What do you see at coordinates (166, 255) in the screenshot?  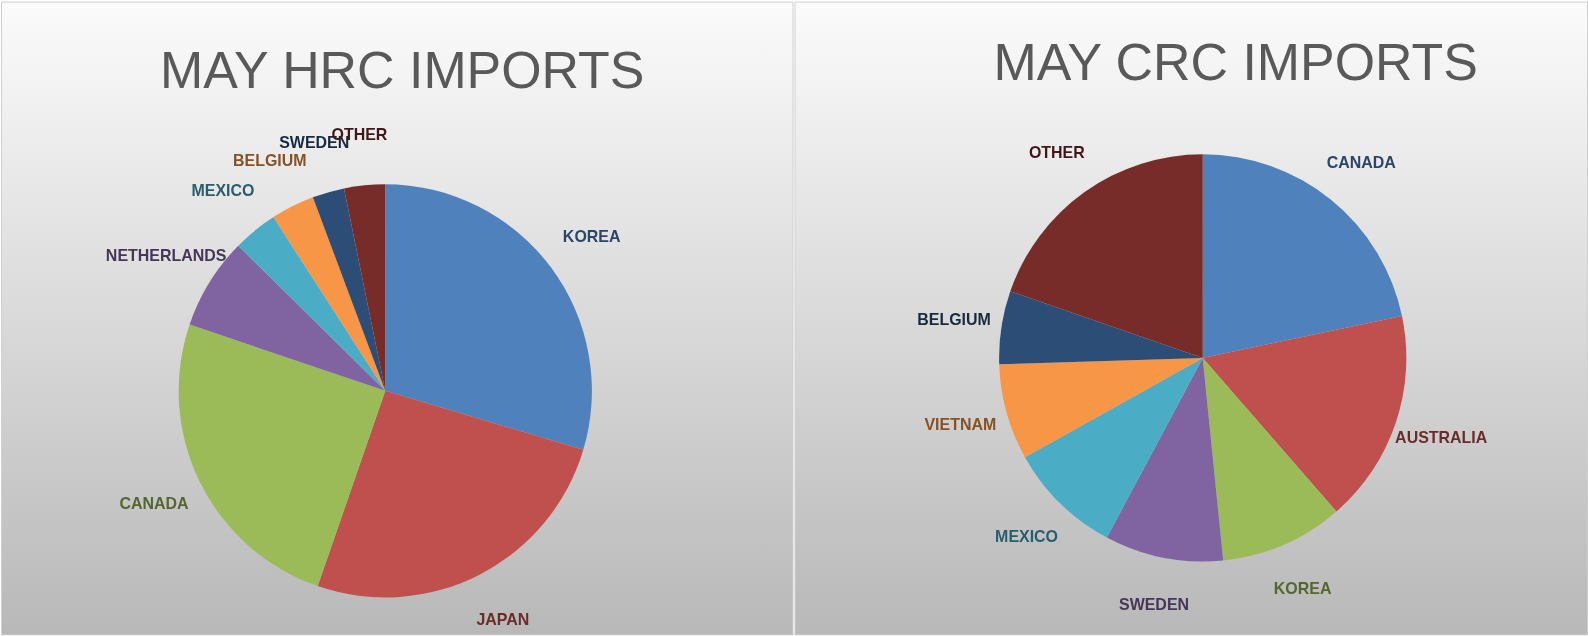 I see `slice-label: NETHERLANDS` at bounding box center [166, 255].